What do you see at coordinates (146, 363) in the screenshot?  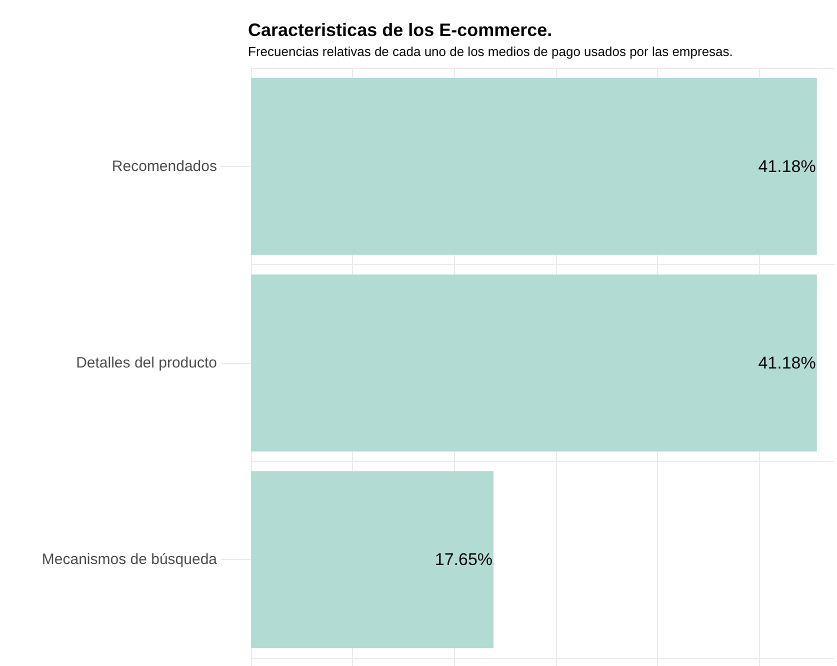 I see `y-tick-label: Detalles del producto` at bounding box center [146, 363].